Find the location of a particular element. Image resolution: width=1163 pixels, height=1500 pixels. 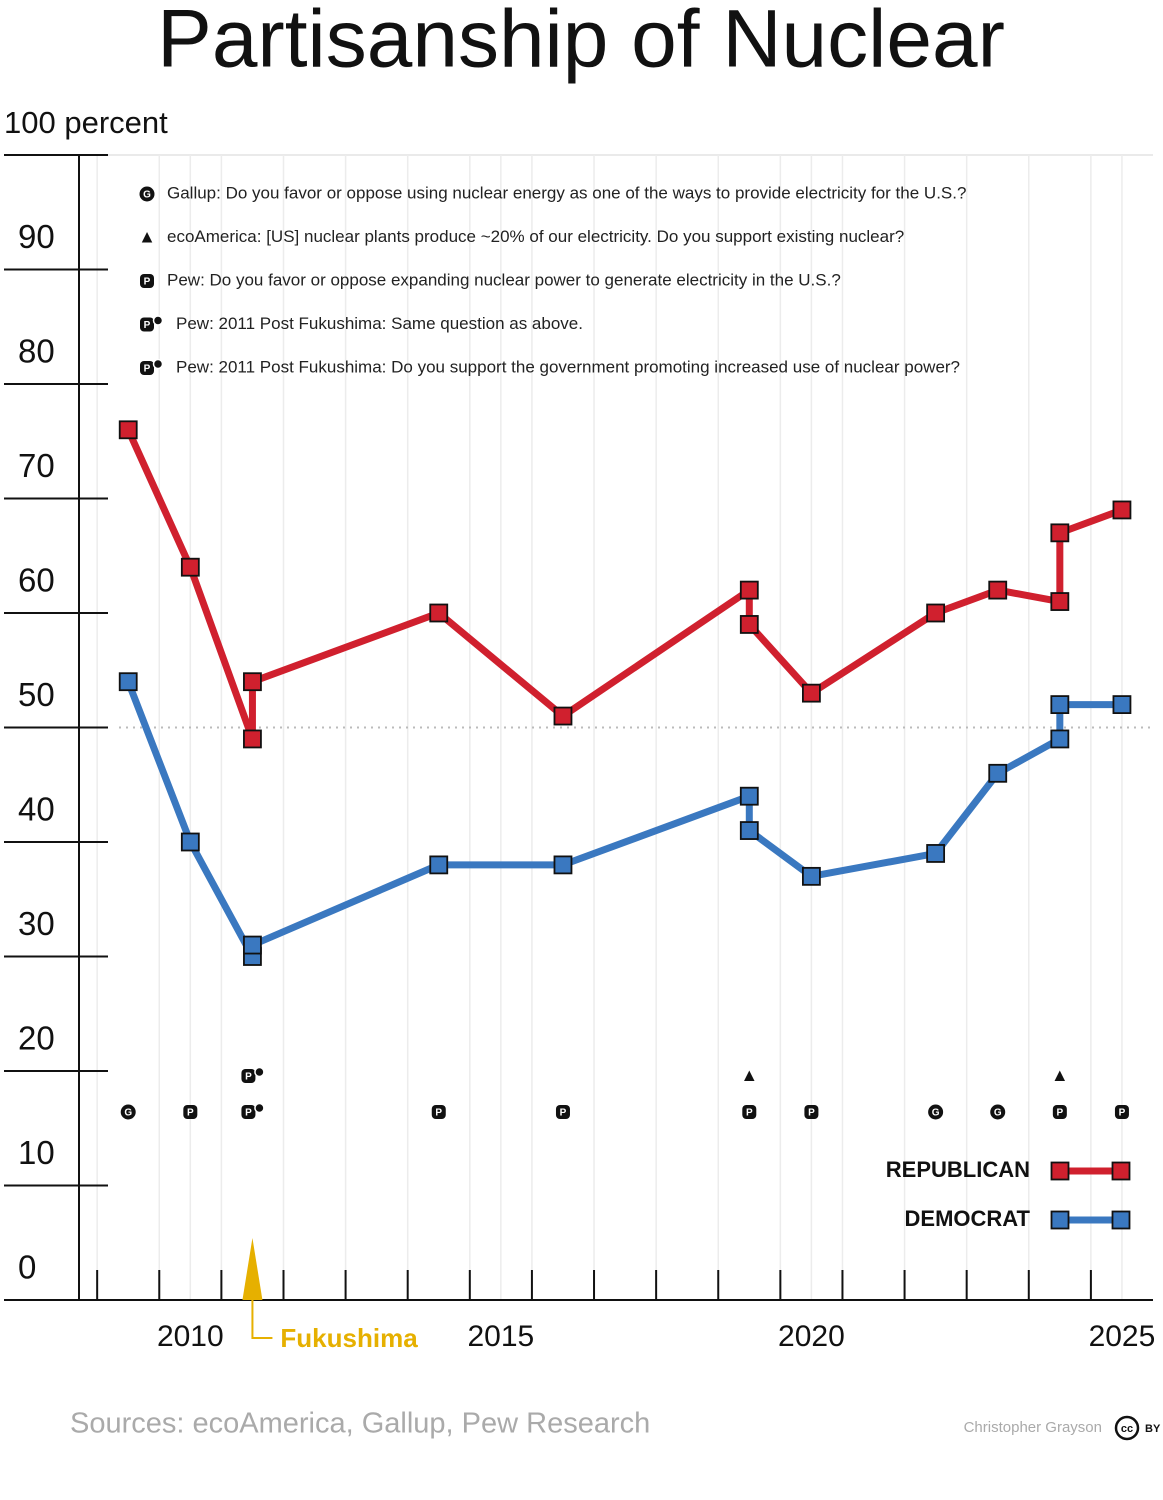

x-tick-label: 2015 is located at coordinates (500, 1336).